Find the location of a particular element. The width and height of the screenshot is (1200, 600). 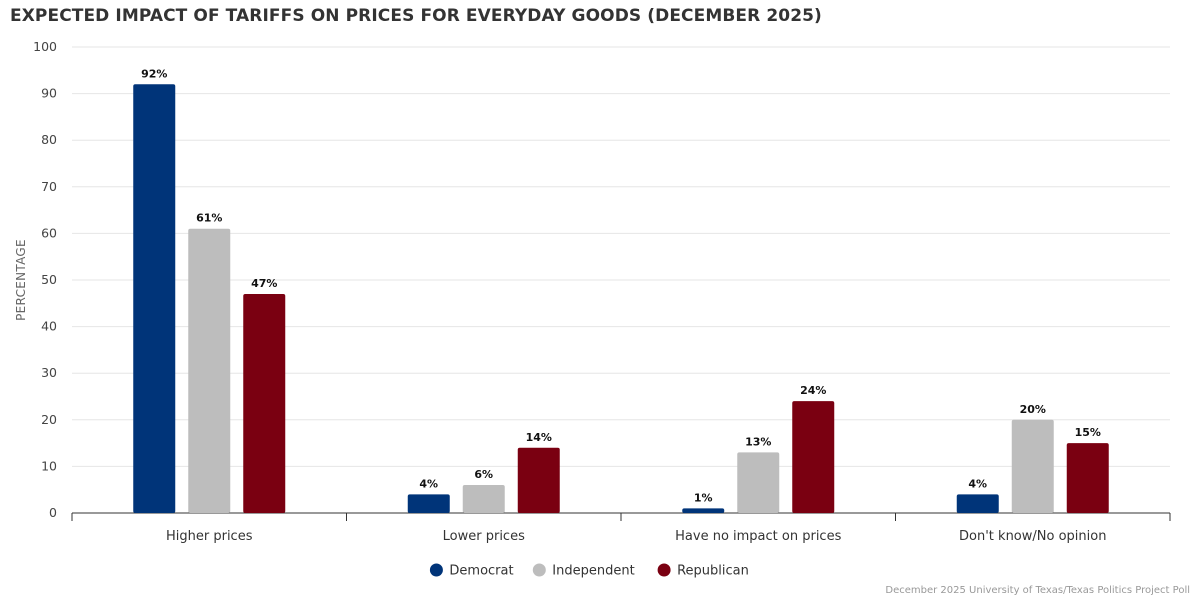

y-tick-label: 40 is located at coordinates (49, 326).